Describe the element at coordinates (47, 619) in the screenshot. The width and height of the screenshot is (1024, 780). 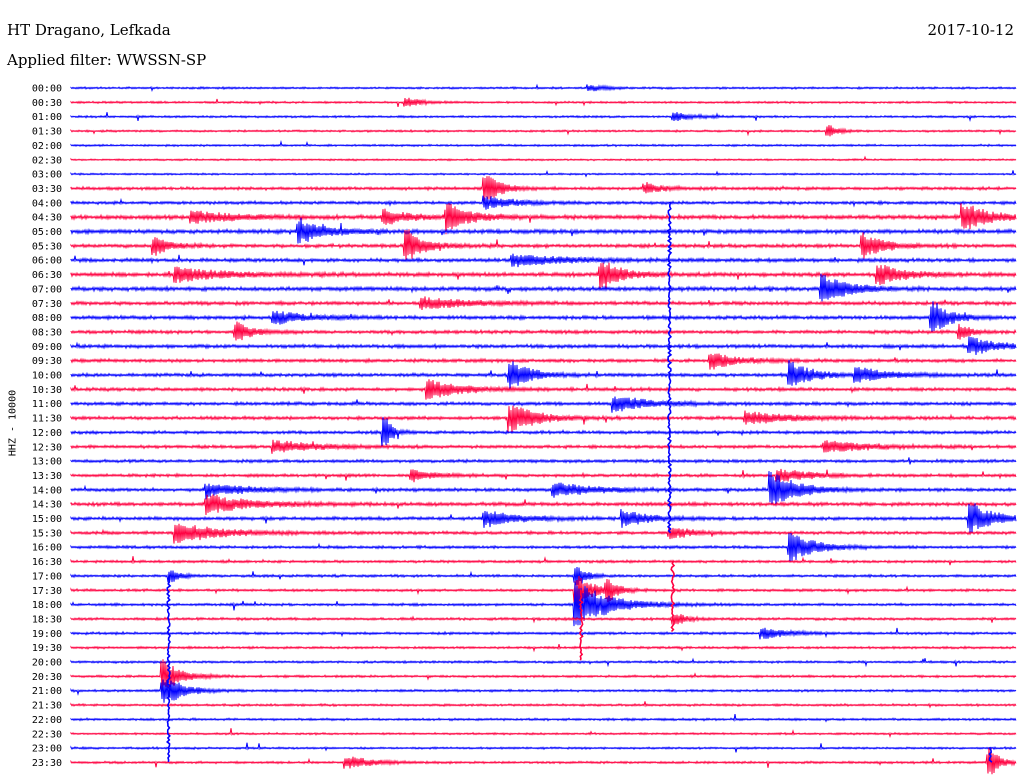
I see `row-label: 18:30` at that location.